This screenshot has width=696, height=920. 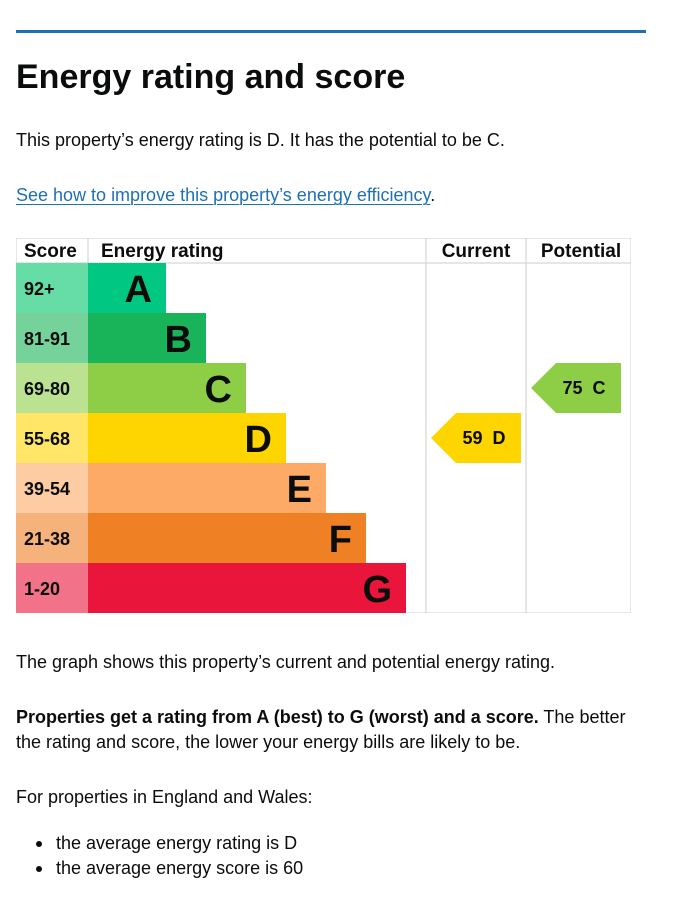 I want to click on section-divider, so click(x=331, y=31).